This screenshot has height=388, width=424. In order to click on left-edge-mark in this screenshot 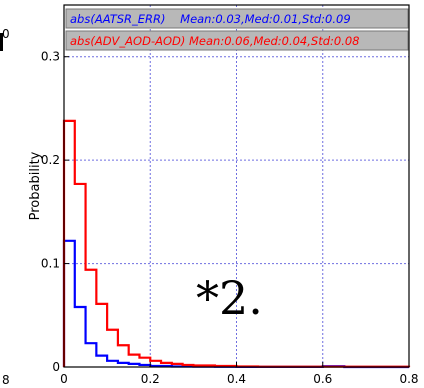, I will do `click(1, 42)`.